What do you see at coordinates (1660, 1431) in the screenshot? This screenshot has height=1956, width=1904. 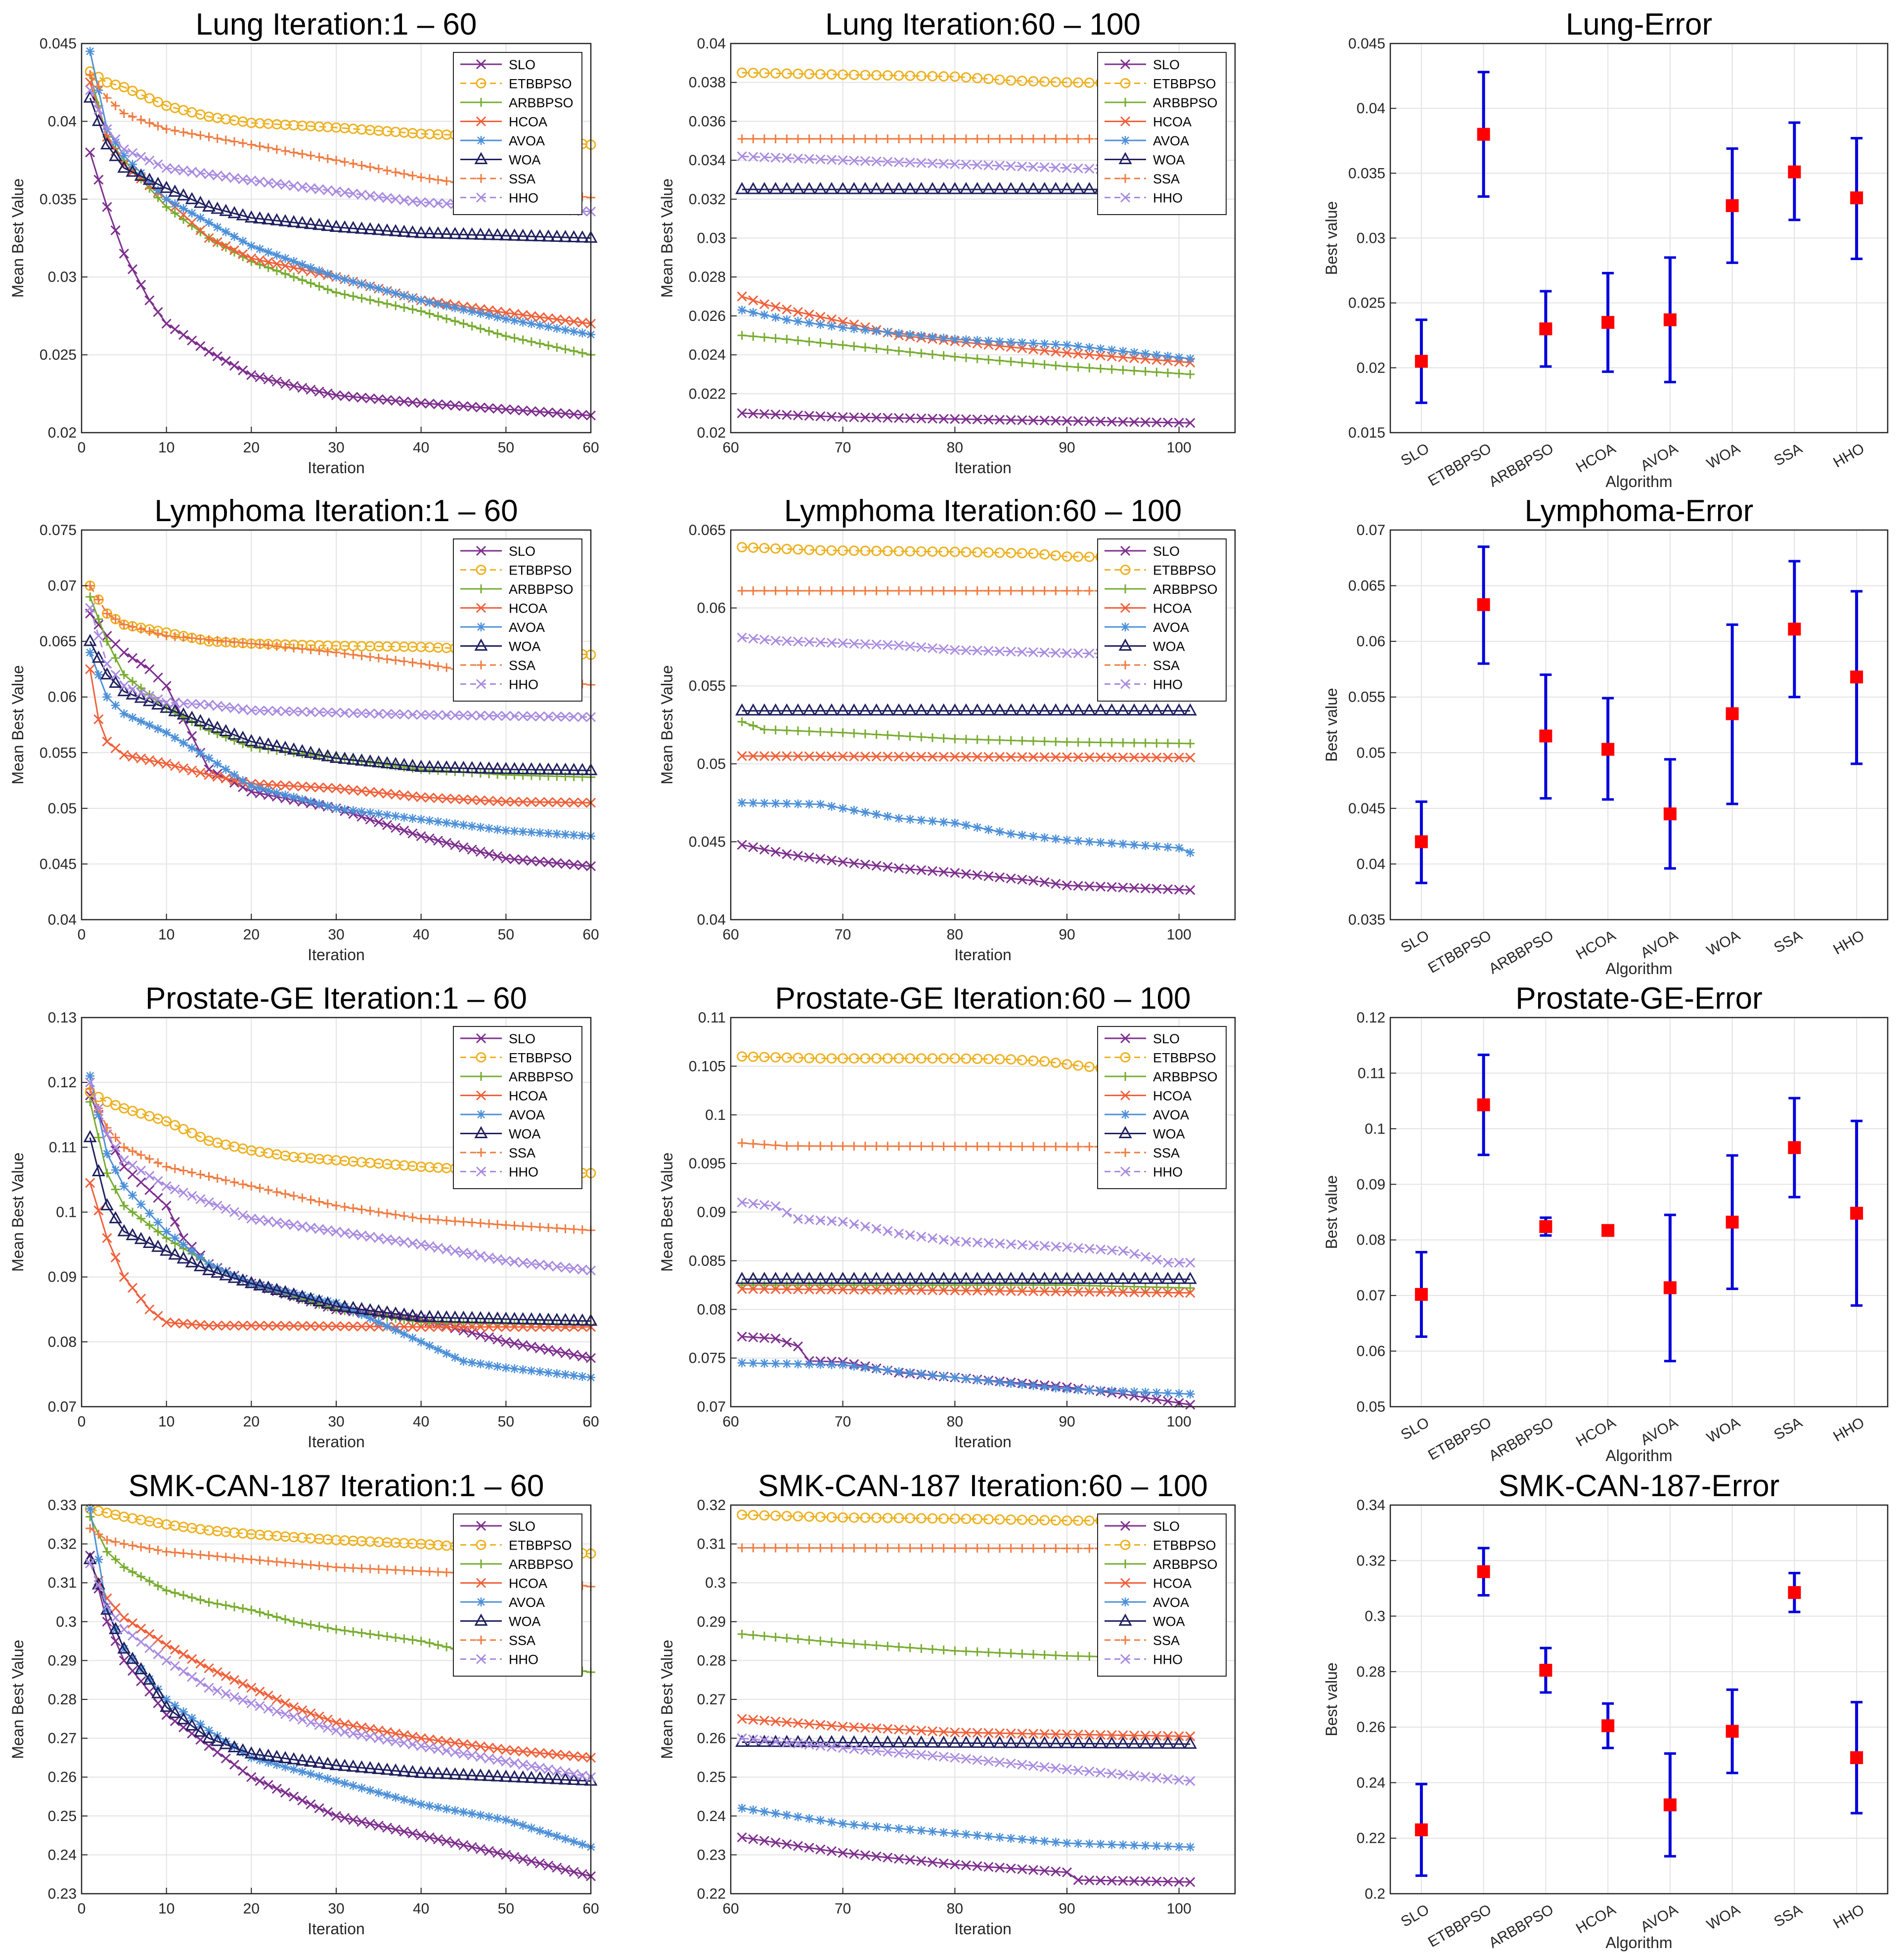 I see `x-tick-label: AVOA` at bounding box center [1660, 1431].